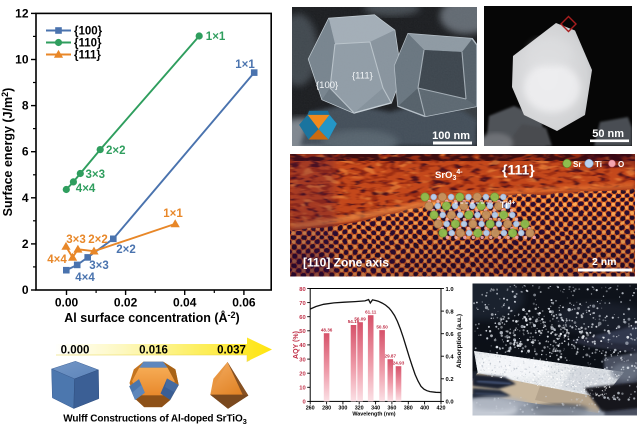 This screenshot has height=435, width=639. I want to click on svg-text: 56.09, so click(360, 318).